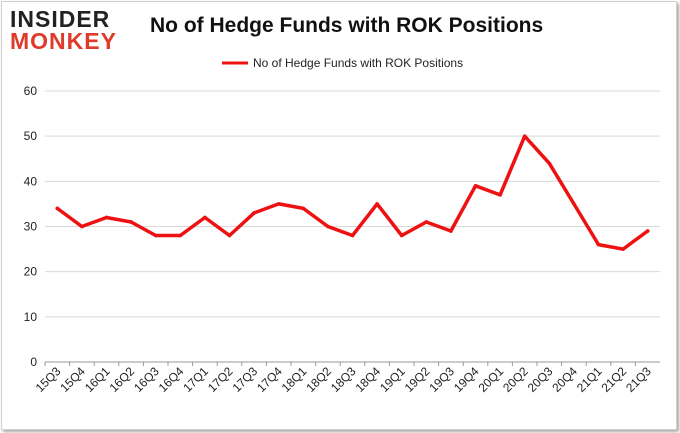 This screenshot has height=433, width=680. I want to click on y-tick-label: 50, so click(31, 136).